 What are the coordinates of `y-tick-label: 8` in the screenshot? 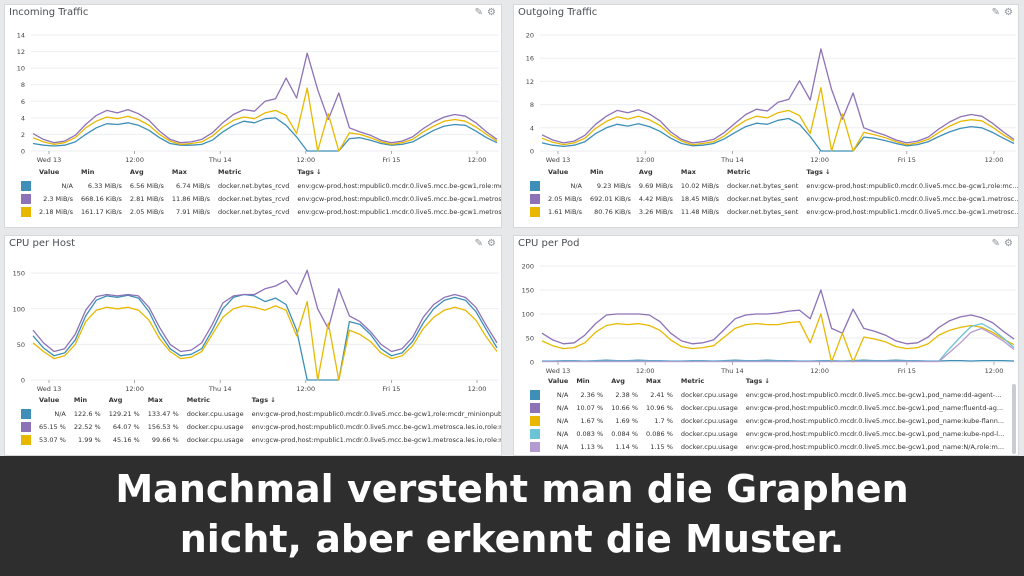 It's located at (23, 85).